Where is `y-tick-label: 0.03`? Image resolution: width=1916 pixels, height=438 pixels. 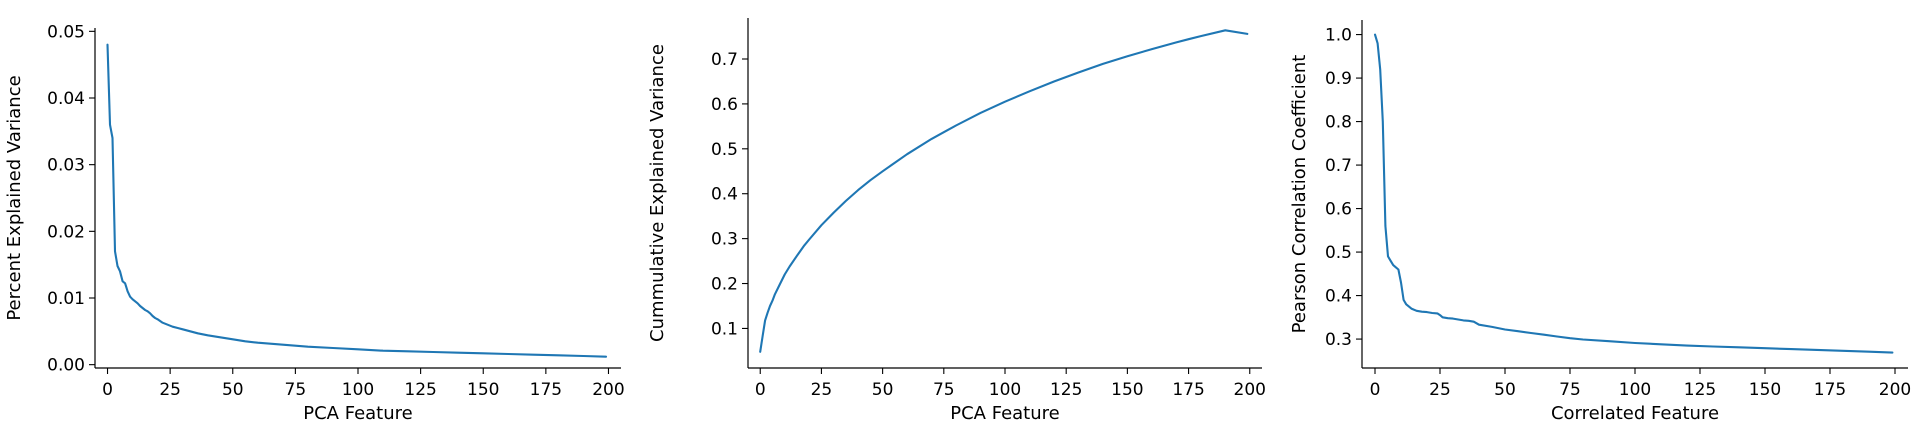
y-tick-label: 0.03 is located at coordinates (66, 166).